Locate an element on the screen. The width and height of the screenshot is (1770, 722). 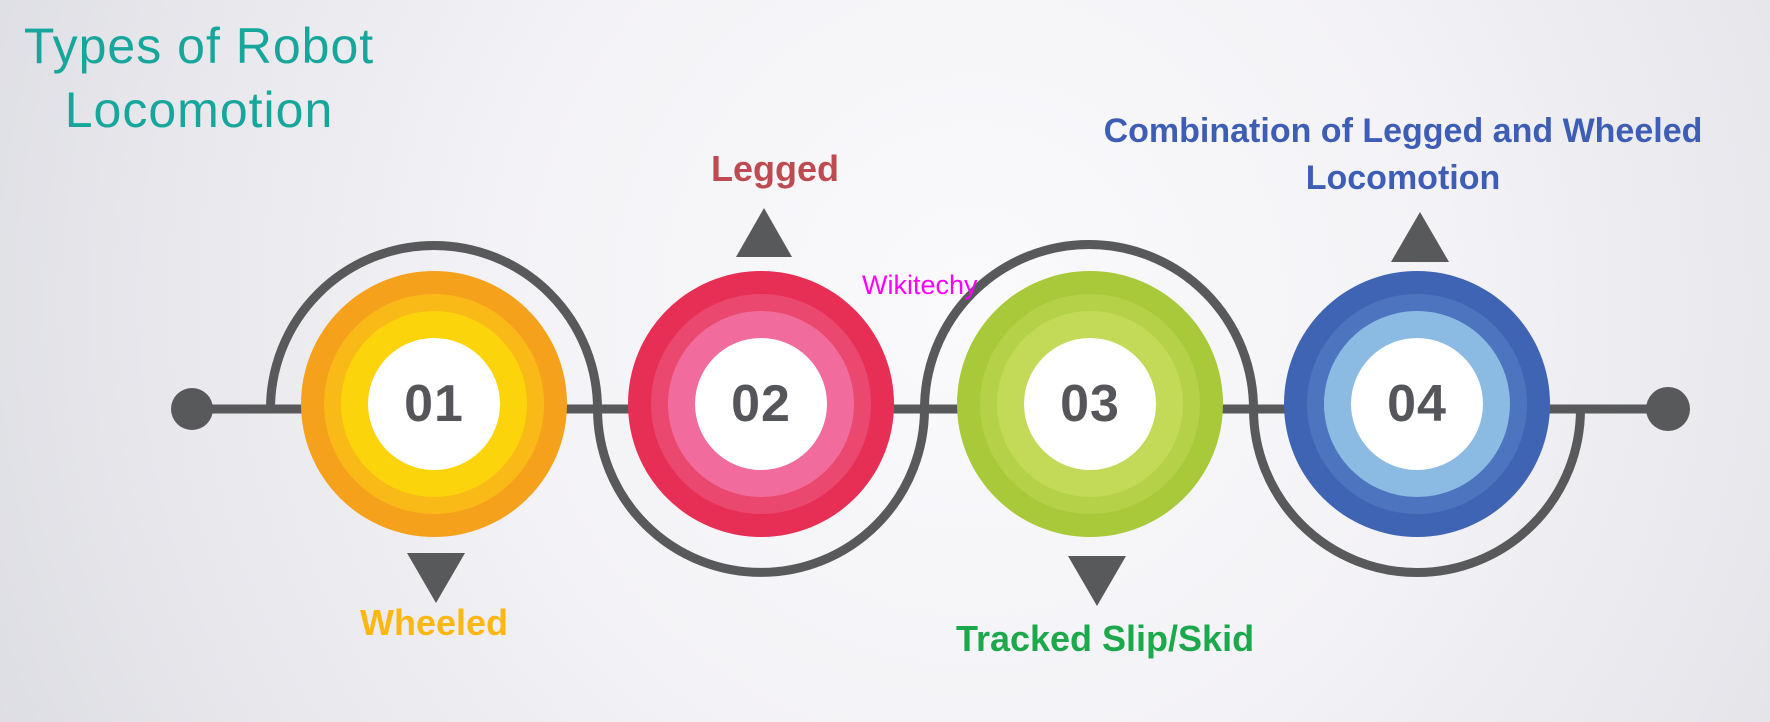
step3-label-tracked-slip-skid: Tracked Slip/Skid is located at coordinates (1105, 638).